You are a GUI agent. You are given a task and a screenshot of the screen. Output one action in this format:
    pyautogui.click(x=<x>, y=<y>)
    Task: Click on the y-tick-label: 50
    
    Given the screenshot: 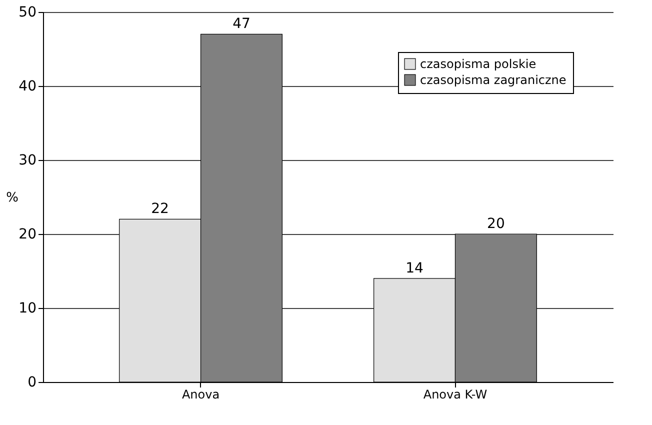 What is the action you would take?
    pyautogui.click(x=27, y=12)
    